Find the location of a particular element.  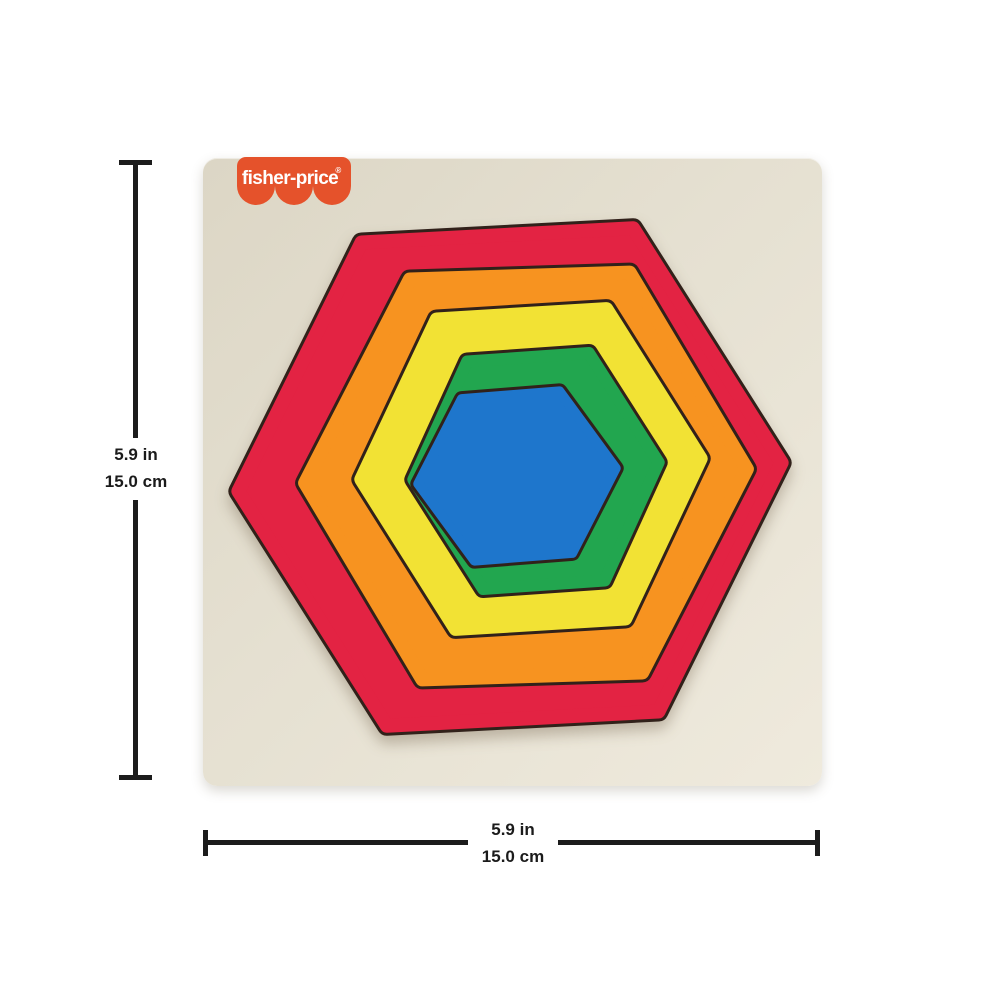

blue-hexagon is located at coordinates (517, 476).